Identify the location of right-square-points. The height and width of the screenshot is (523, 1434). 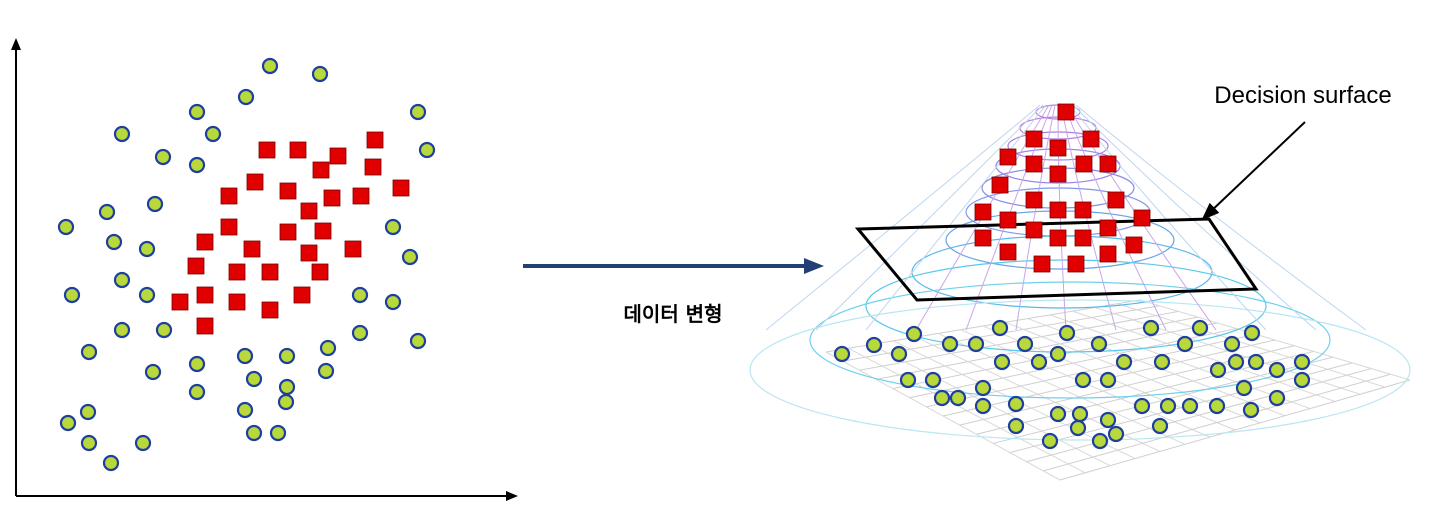
(1062, 188).